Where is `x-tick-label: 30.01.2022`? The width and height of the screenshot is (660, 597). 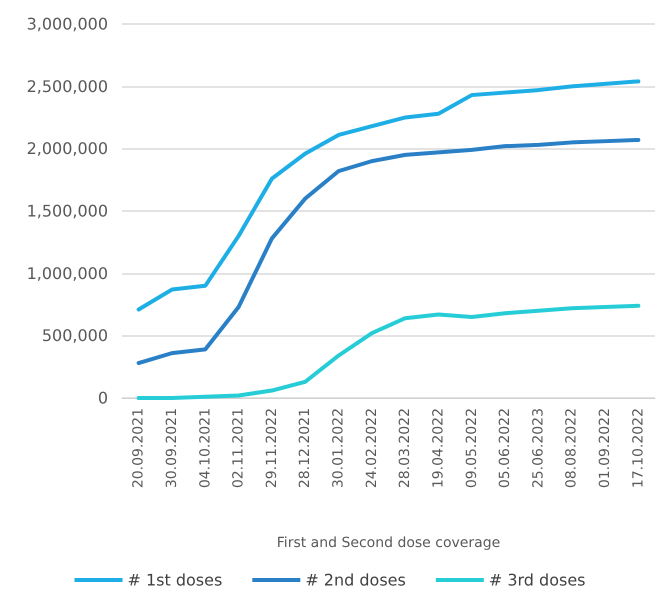
x-tick-label: 30.01.2022 is located at coordinates (338, 448).